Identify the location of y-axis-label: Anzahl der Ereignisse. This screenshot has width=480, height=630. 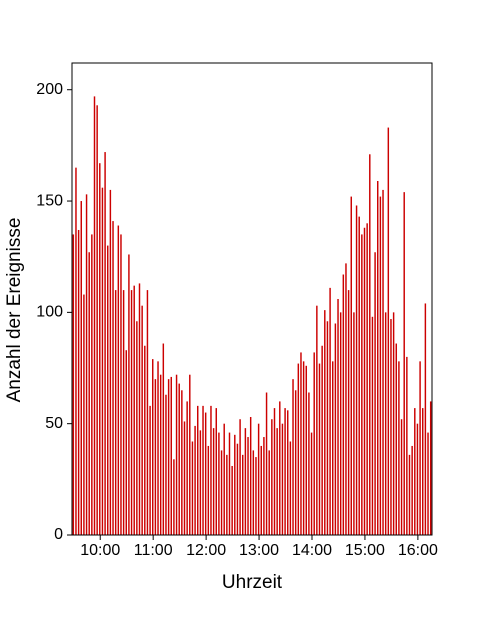
(14, 310).